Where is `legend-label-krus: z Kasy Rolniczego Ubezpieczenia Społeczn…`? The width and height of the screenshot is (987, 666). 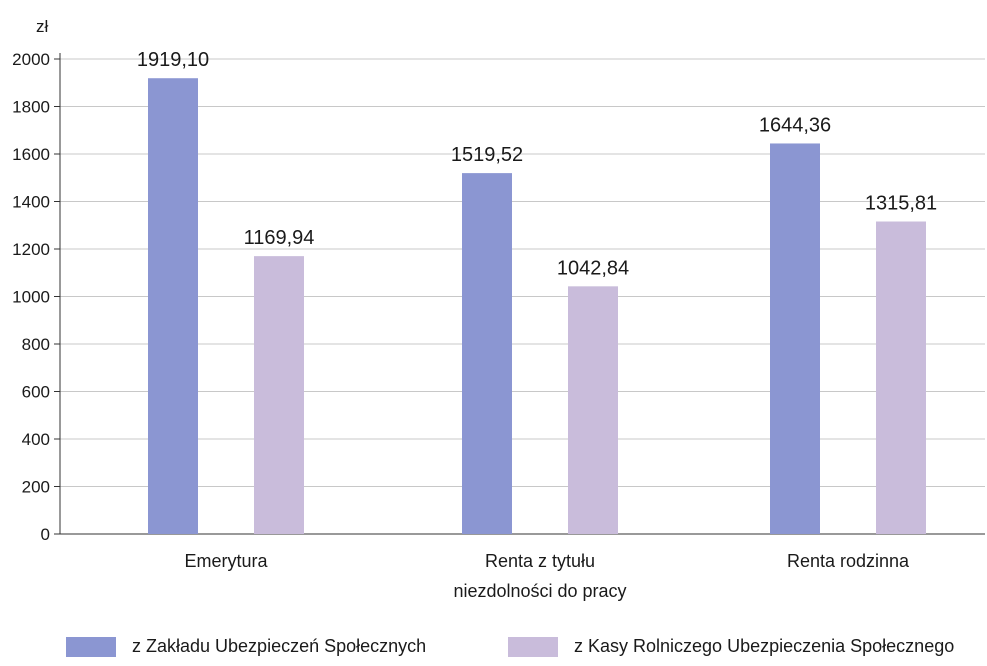
legend-label-krus: z Kasy Rolniczego Ubezpieczenia Społeczn… is located at coordinates (764, 646).